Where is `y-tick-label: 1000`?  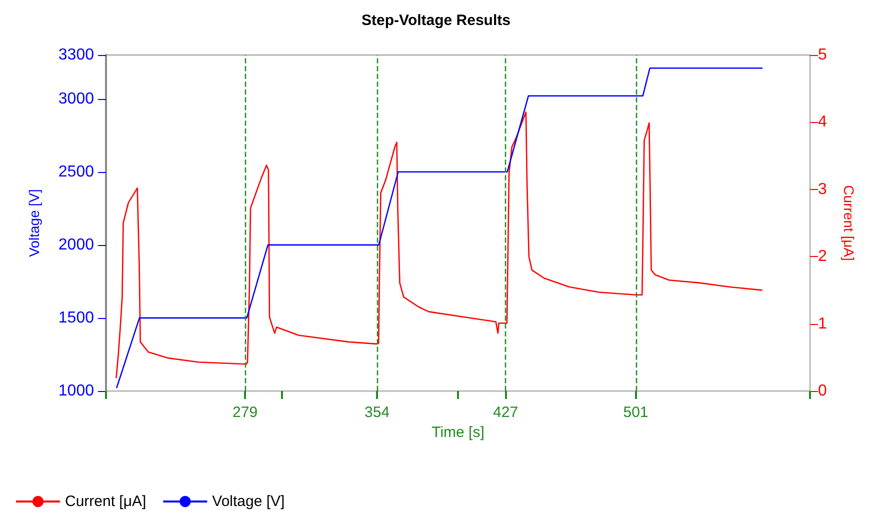
y-tick-label: 1000 is located at coordinates (76, 391).